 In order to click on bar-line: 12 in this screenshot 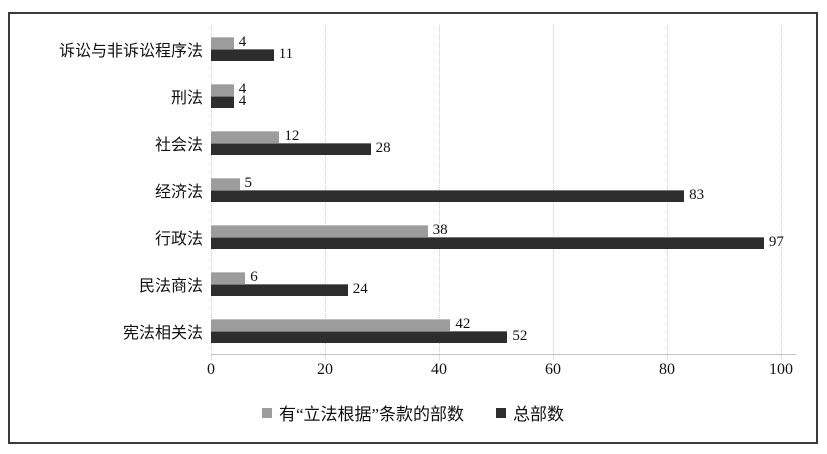, I will do `click(513, 136)`.